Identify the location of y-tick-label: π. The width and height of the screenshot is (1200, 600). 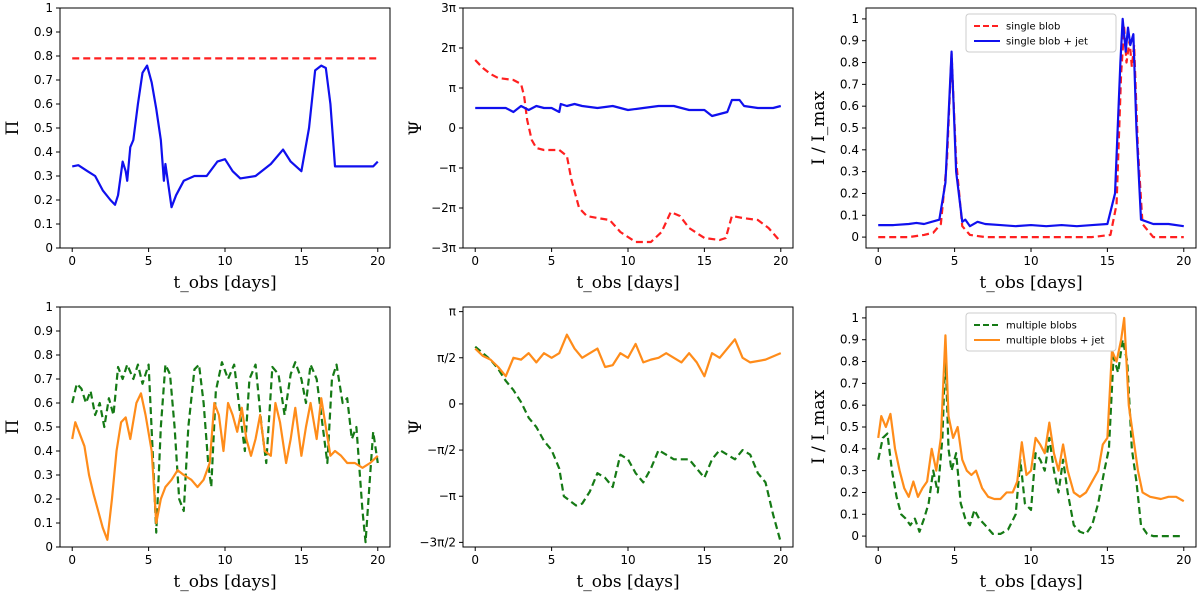
(452, 88).